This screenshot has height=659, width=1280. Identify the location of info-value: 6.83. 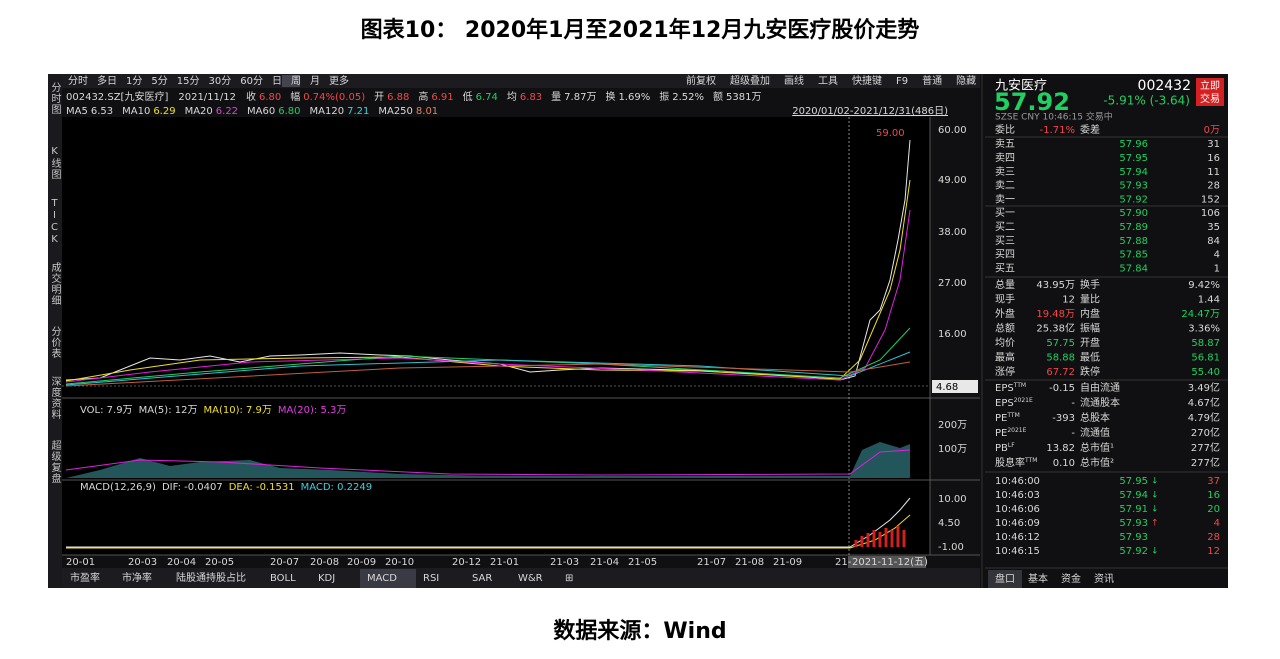
(531, 97).